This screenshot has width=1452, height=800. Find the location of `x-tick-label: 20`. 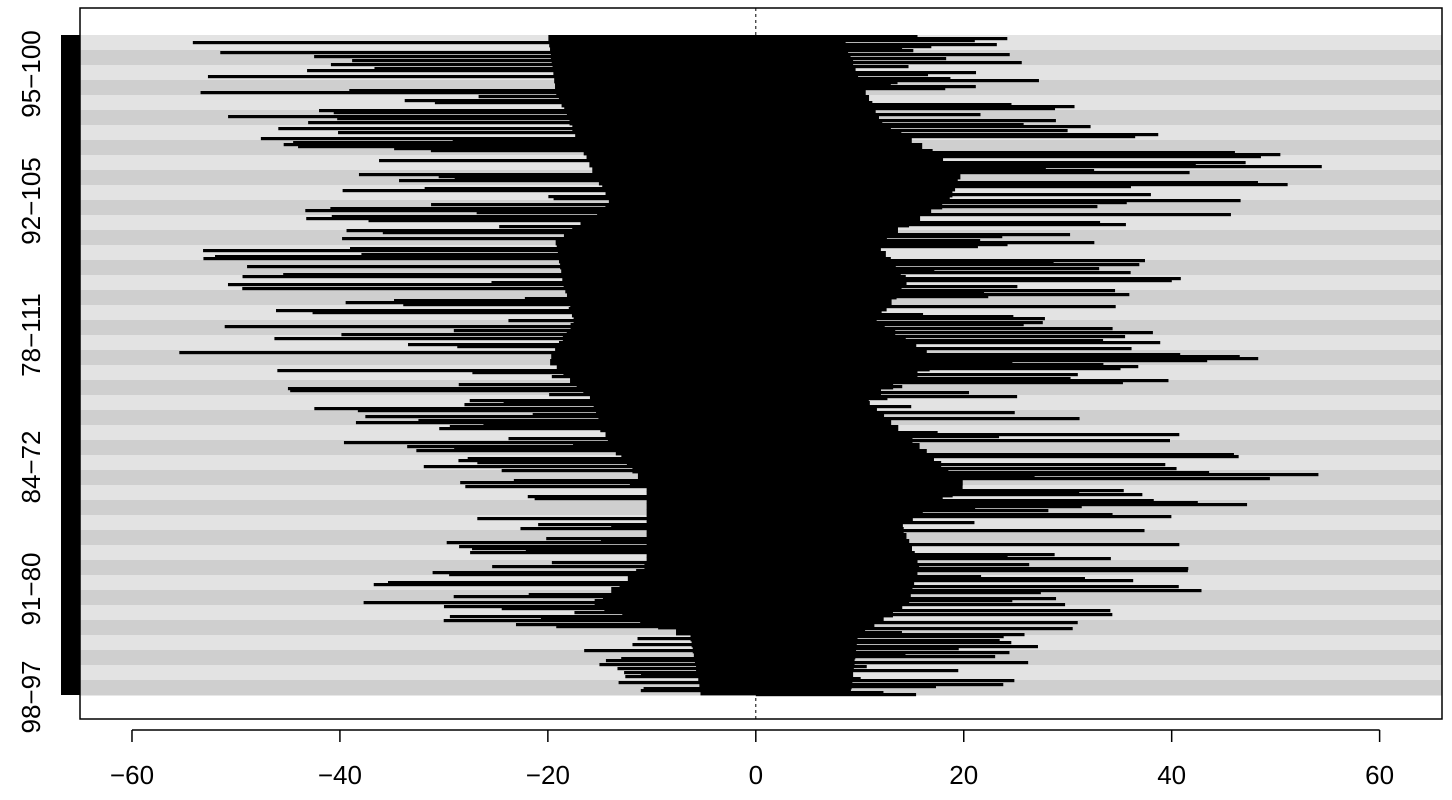

x-tick-label: 20 is located at coordinates (963, 775).